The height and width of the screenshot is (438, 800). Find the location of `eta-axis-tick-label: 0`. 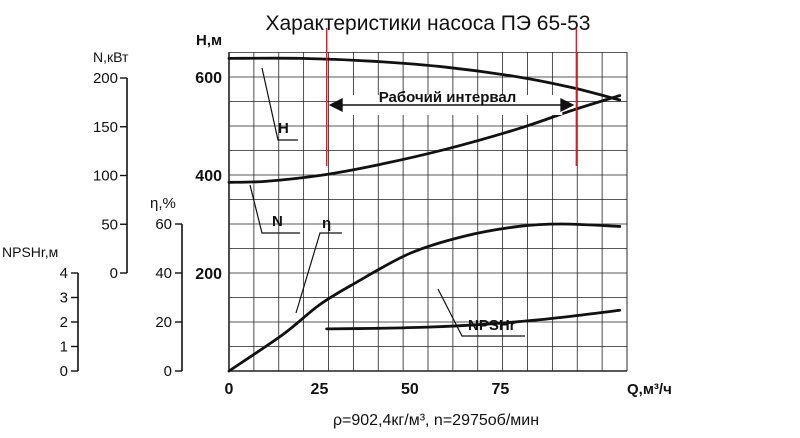

eta-axis-tick-label: 0 is located at coordinates (168, 371).